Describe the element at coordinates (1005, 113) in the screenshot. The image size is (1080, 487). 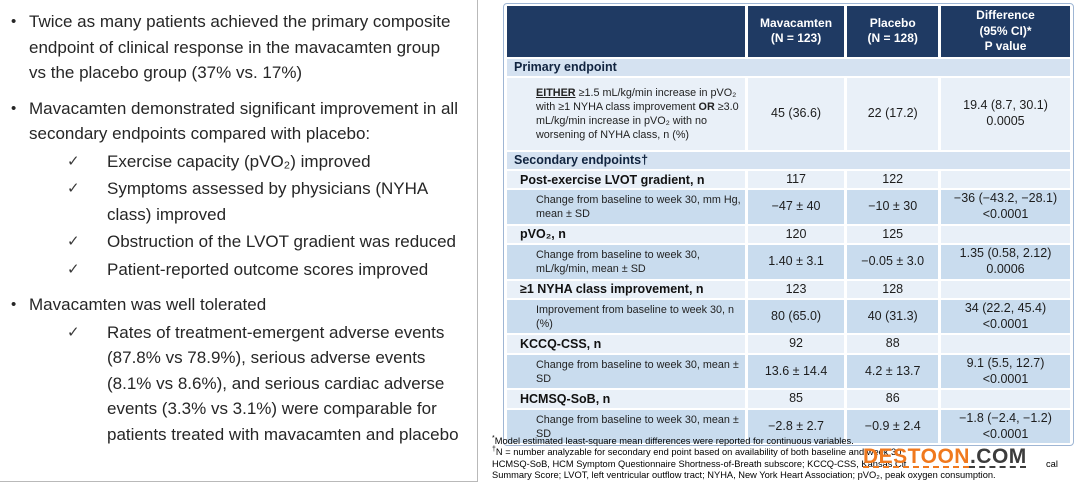
I see `difference-cell: 19.4 (8.7, 30.1) 0.0005` at that location.